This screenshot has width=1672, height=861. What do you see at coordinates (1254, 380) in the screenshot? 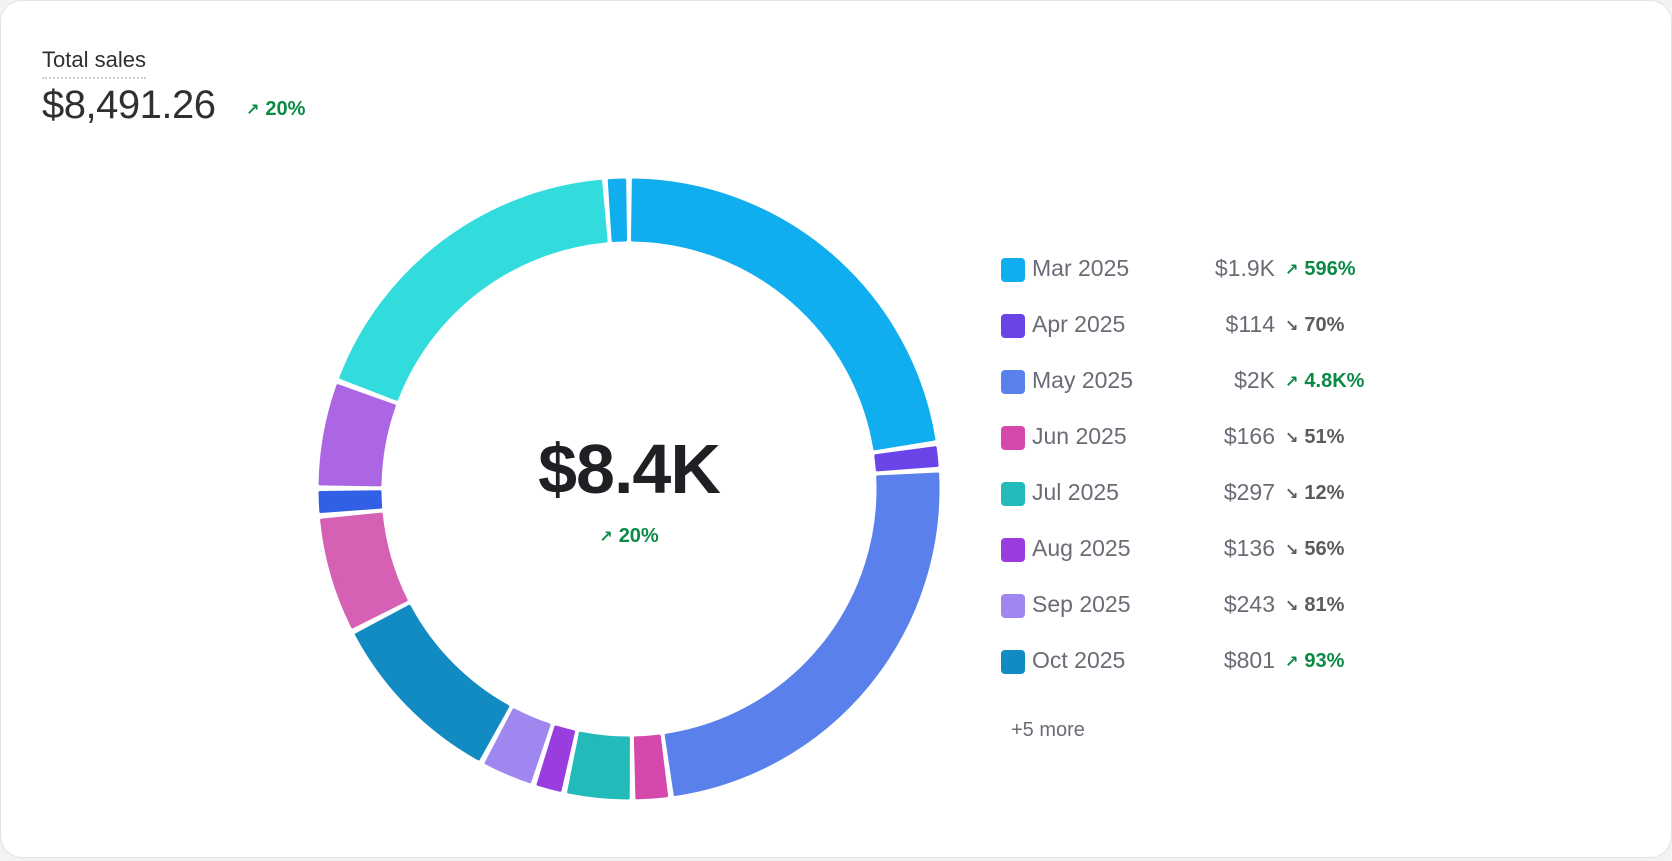
I see `legend-value: $2K` at bounding box center [1254, 380].